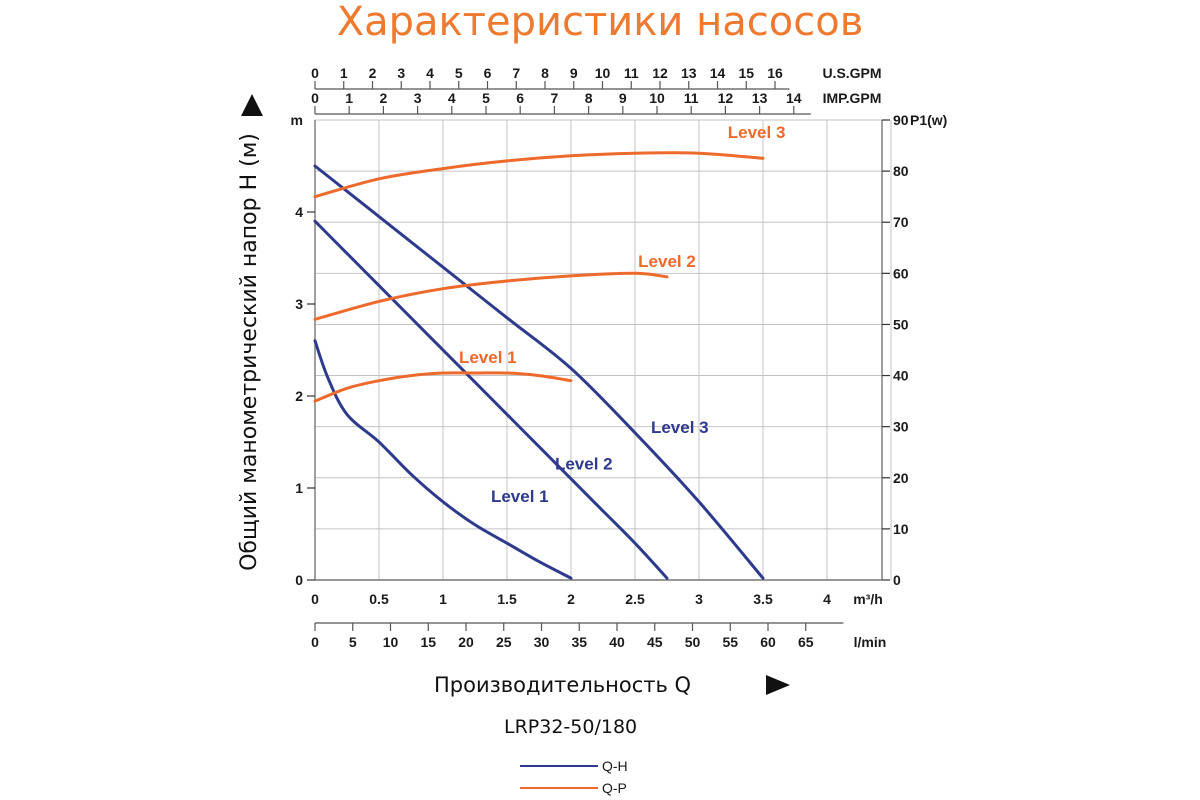 Image resolution: width=1200 pixels, height=800 pixels. Describe the element at coordinates (775, 73) in the screenshot. I see `x-usgpm-tick-label: 16` at that location.